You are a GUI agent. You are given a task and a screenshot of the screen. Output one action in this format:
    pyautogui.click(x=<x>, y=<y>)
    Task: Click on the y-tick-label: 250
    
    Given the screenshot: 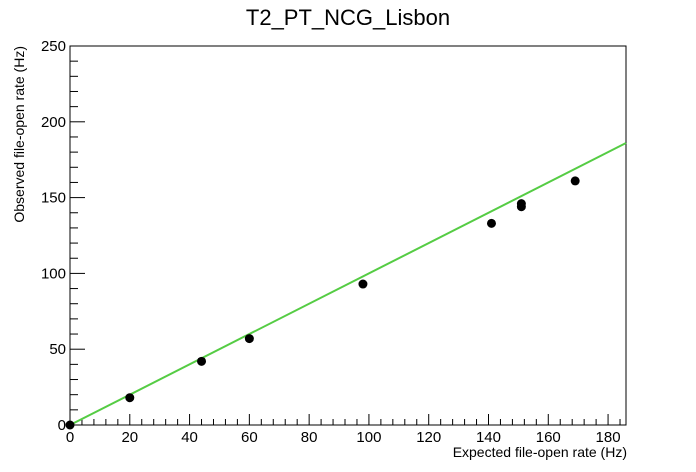 What is the action you would take?
    pyautogui.click(x=53, y=46)
    